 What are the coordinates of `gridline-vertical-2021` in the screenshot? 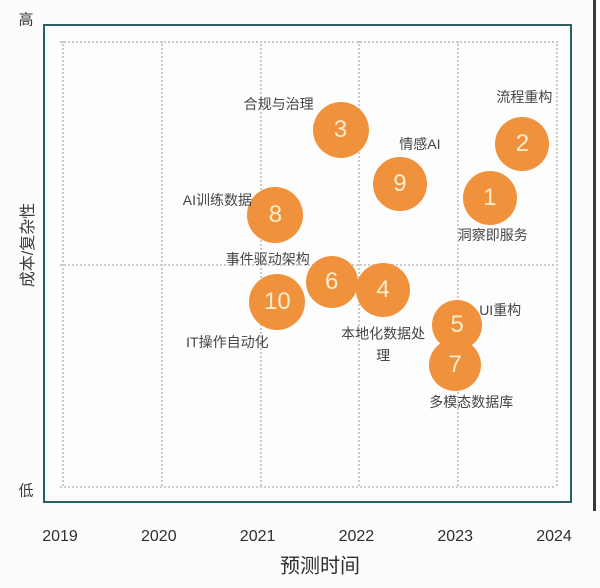 It's located at (260, 263).